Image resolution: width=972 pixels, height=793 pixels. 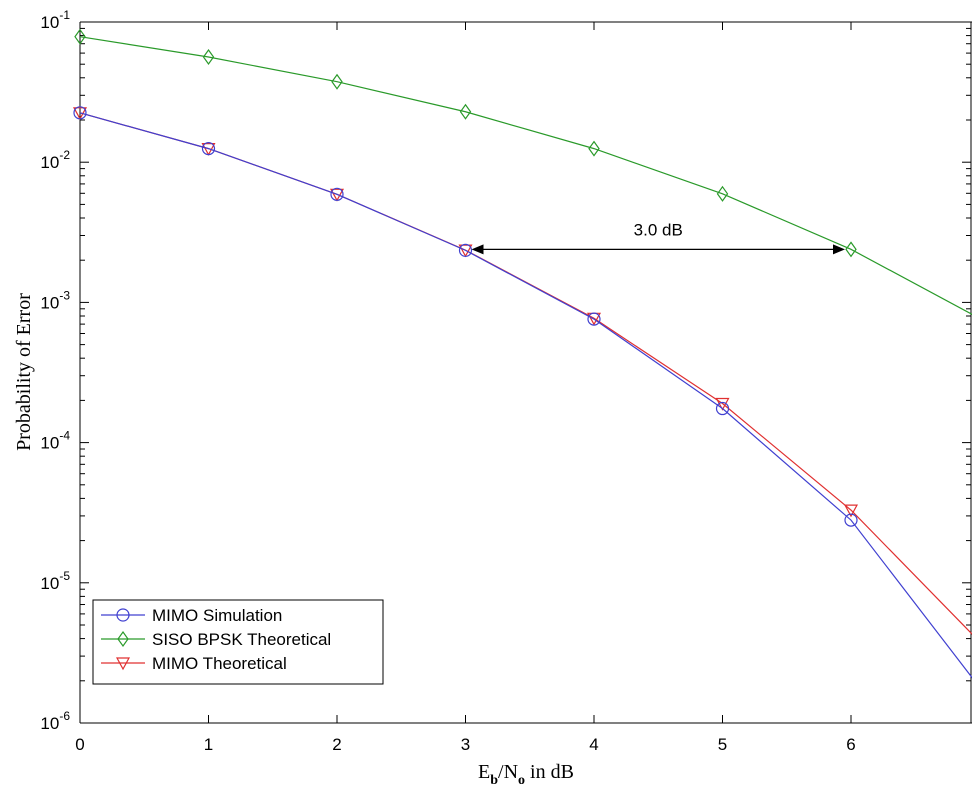 I want to click on legend-entry: MIMO Simulation, so click(x=191, y=615).